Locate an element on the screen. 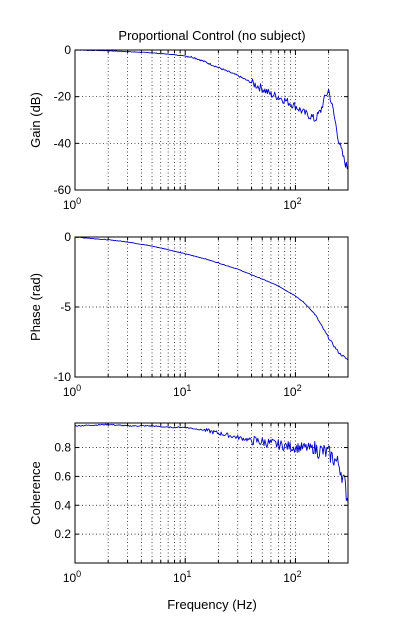 Image resolution: width=403 pixels, height=630 pixels. y-tick-label: -20 is located at coordinates (63, 97).